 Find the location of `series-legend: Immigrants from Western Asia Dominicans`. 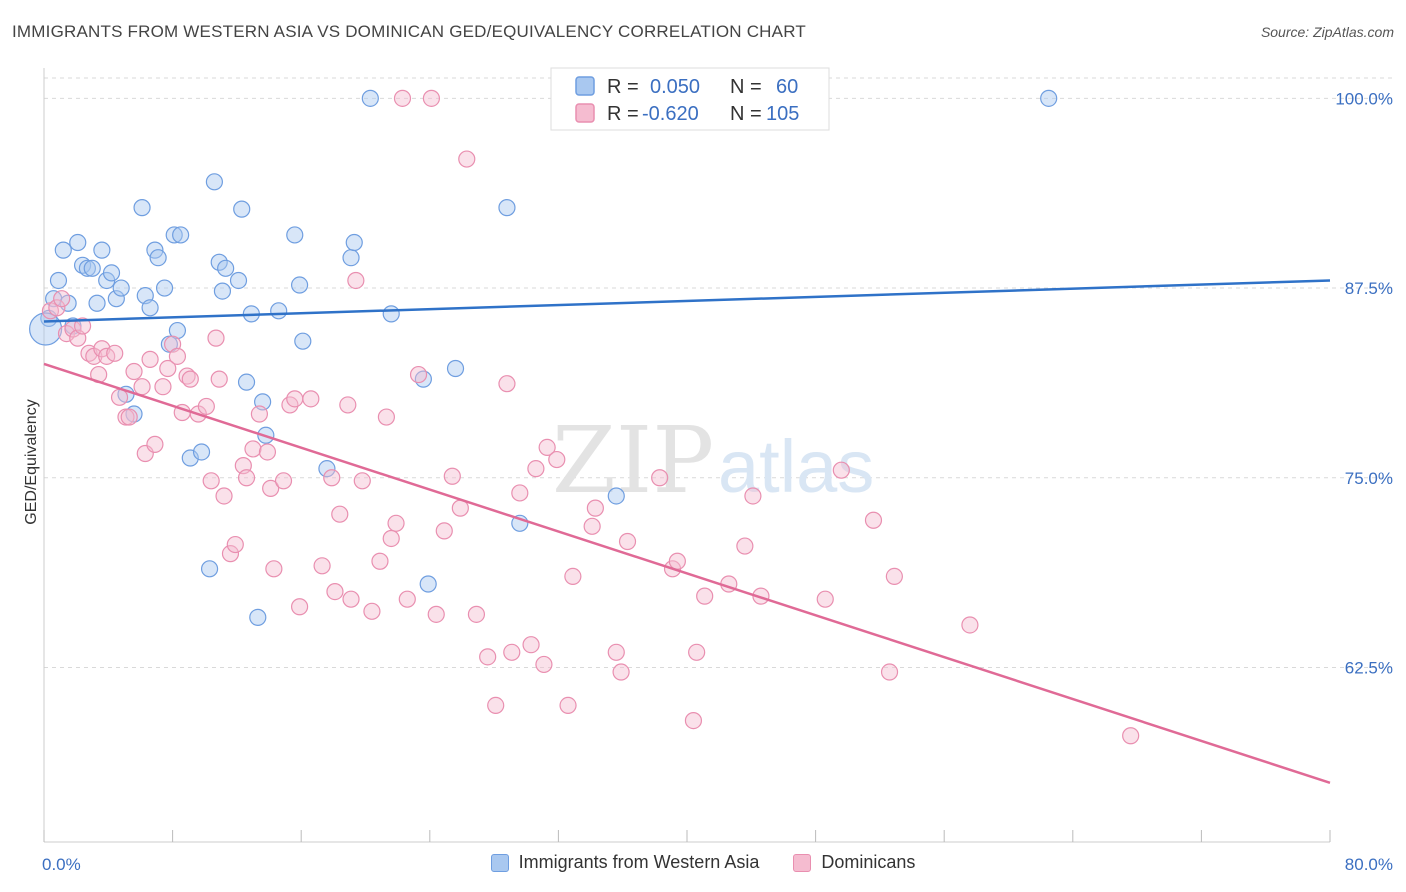

series-legend: Immigrants from Western Asia Dominicans is located at coordinates (703, 862).